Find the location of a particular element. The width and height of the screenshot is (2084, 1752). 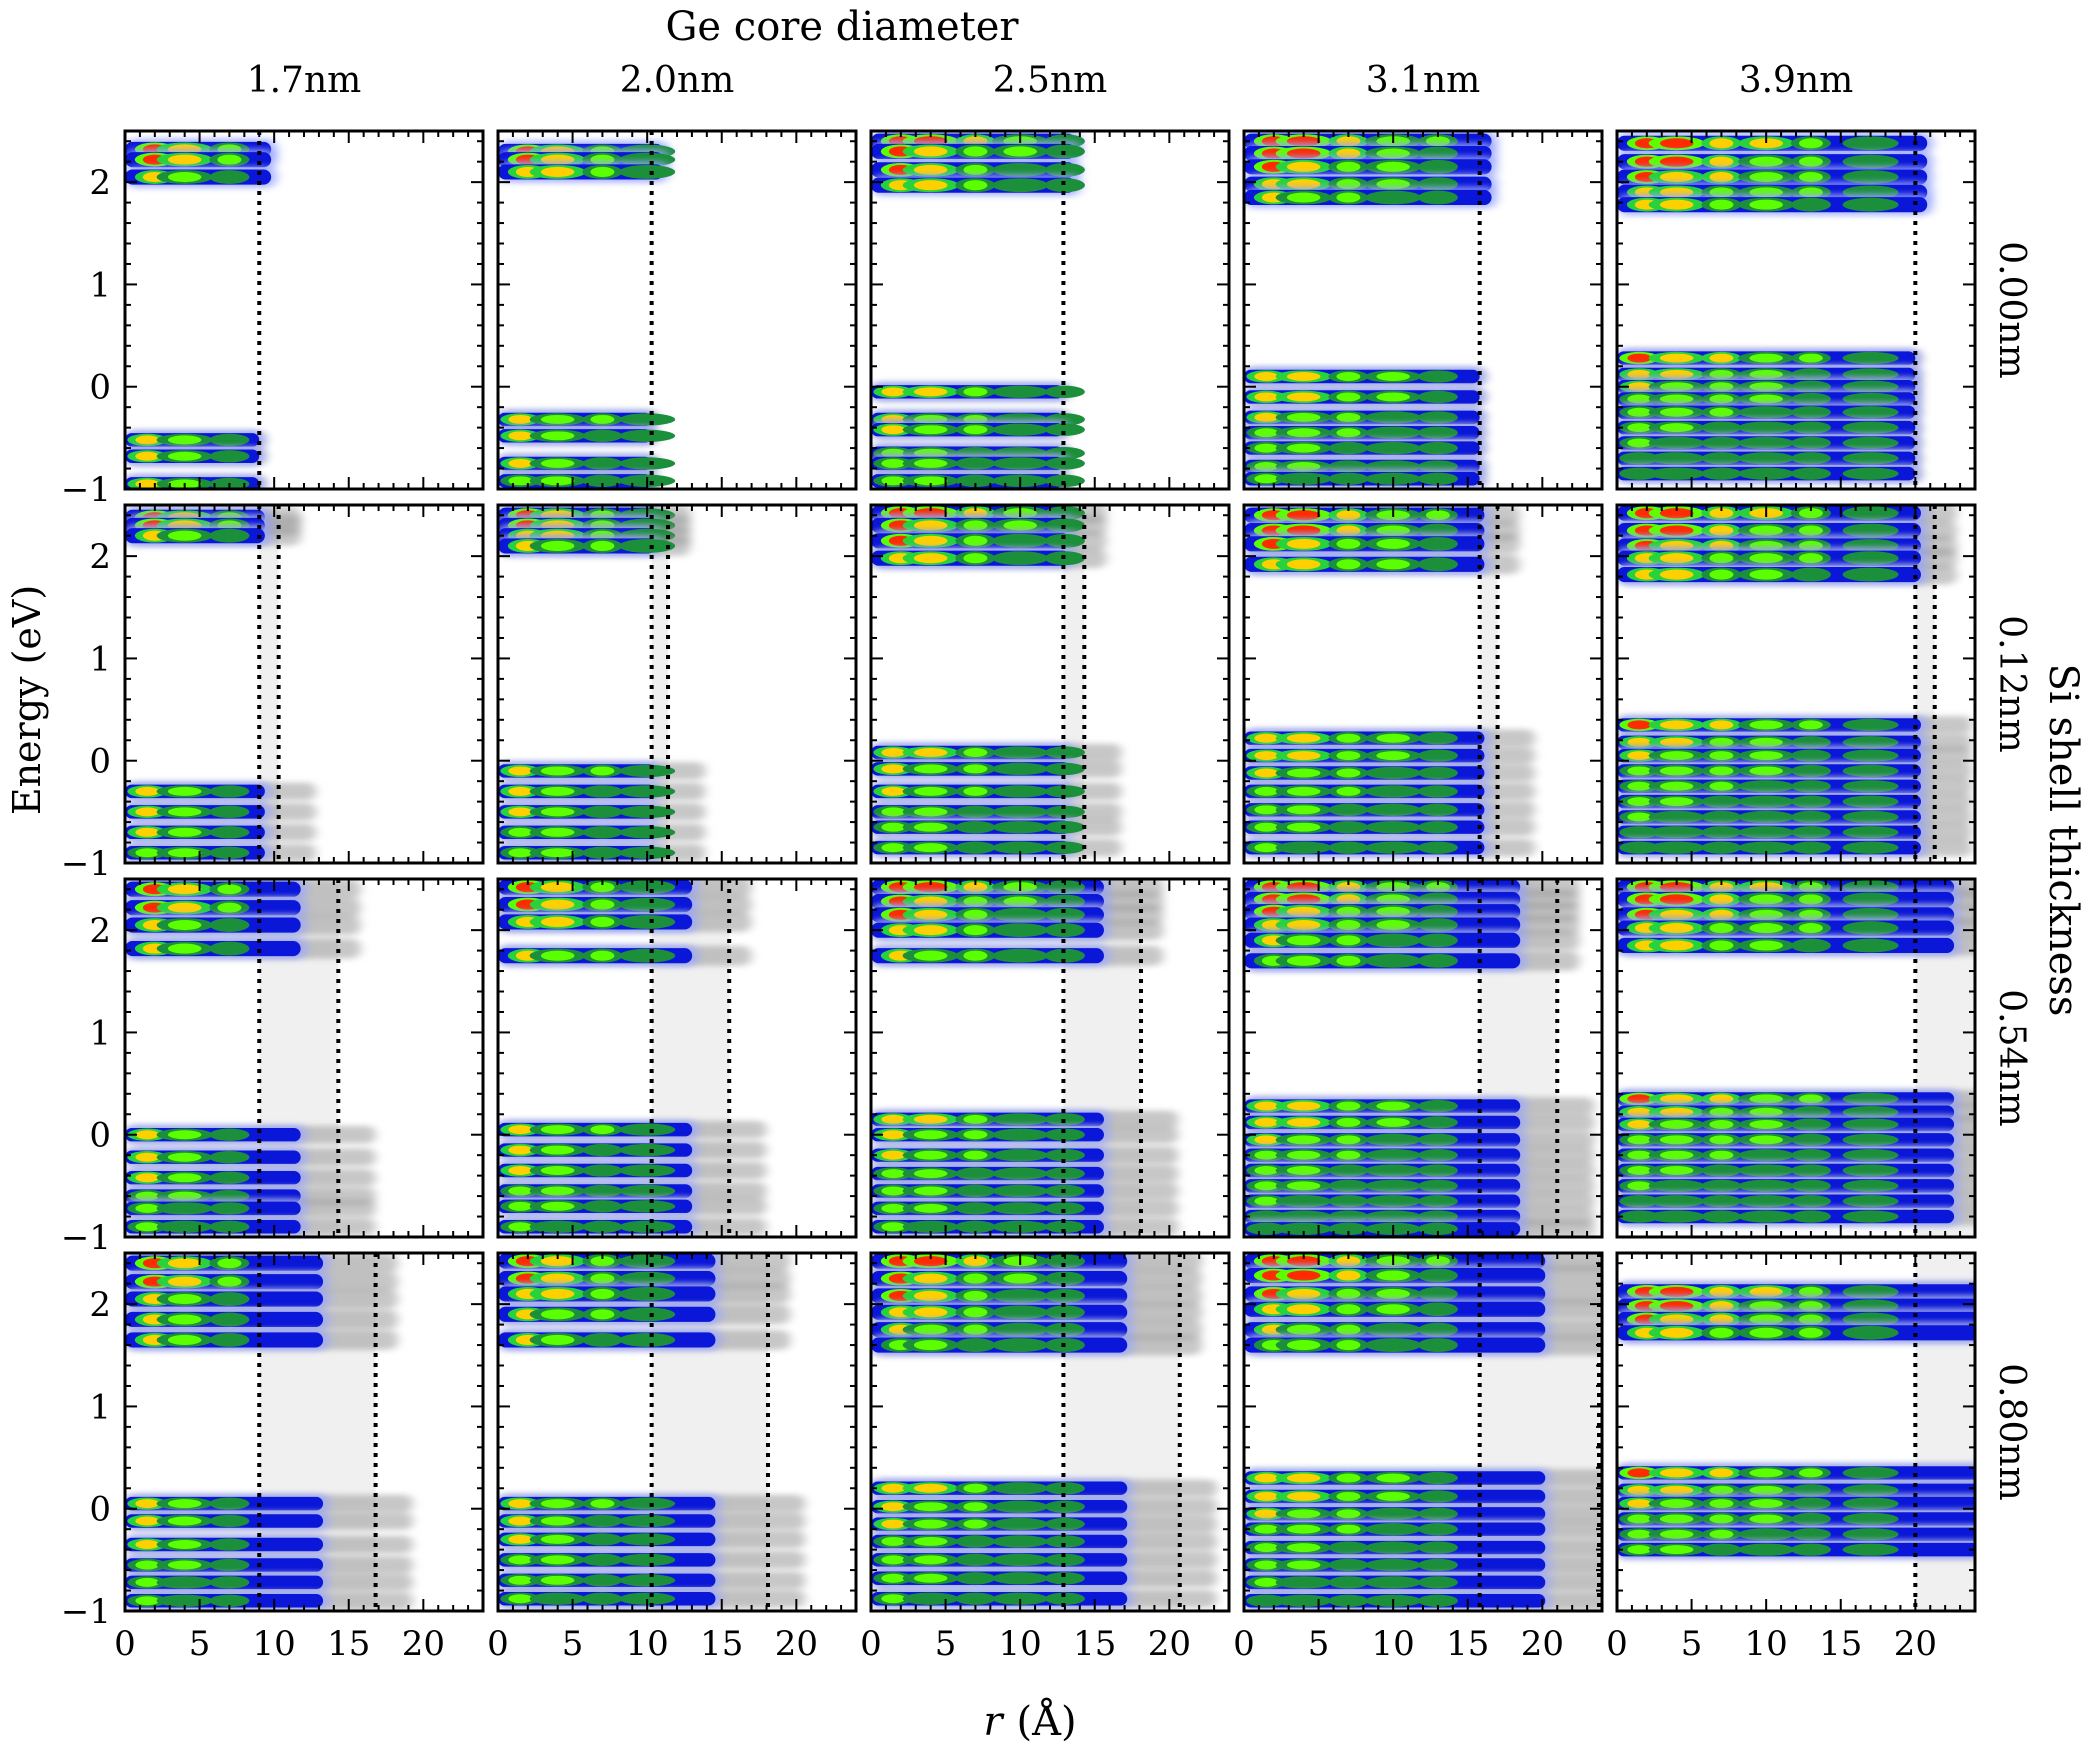

x-axis-unit: (Å) is located at coordinates (1047, 1721).